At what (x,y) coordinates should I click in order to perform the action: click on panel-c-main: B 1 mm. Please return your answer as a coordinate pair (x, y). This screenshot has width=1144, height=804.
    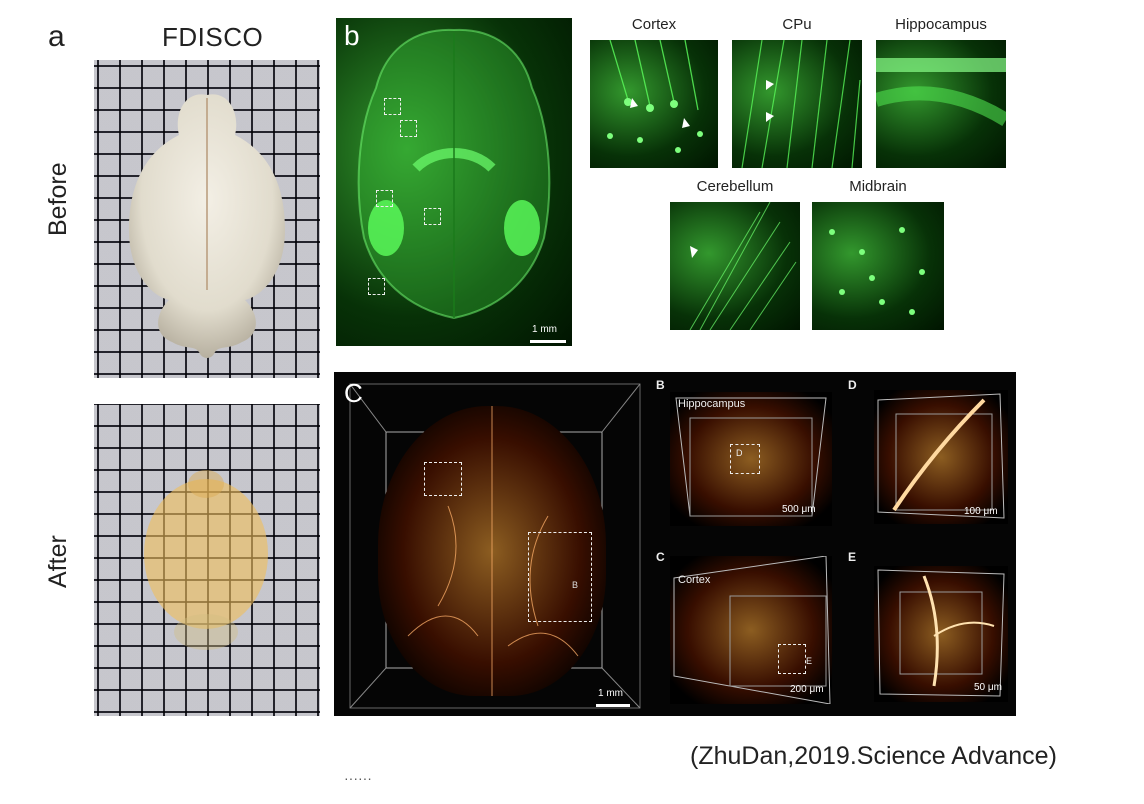
    Looking at the image, I should click on (492, 544).